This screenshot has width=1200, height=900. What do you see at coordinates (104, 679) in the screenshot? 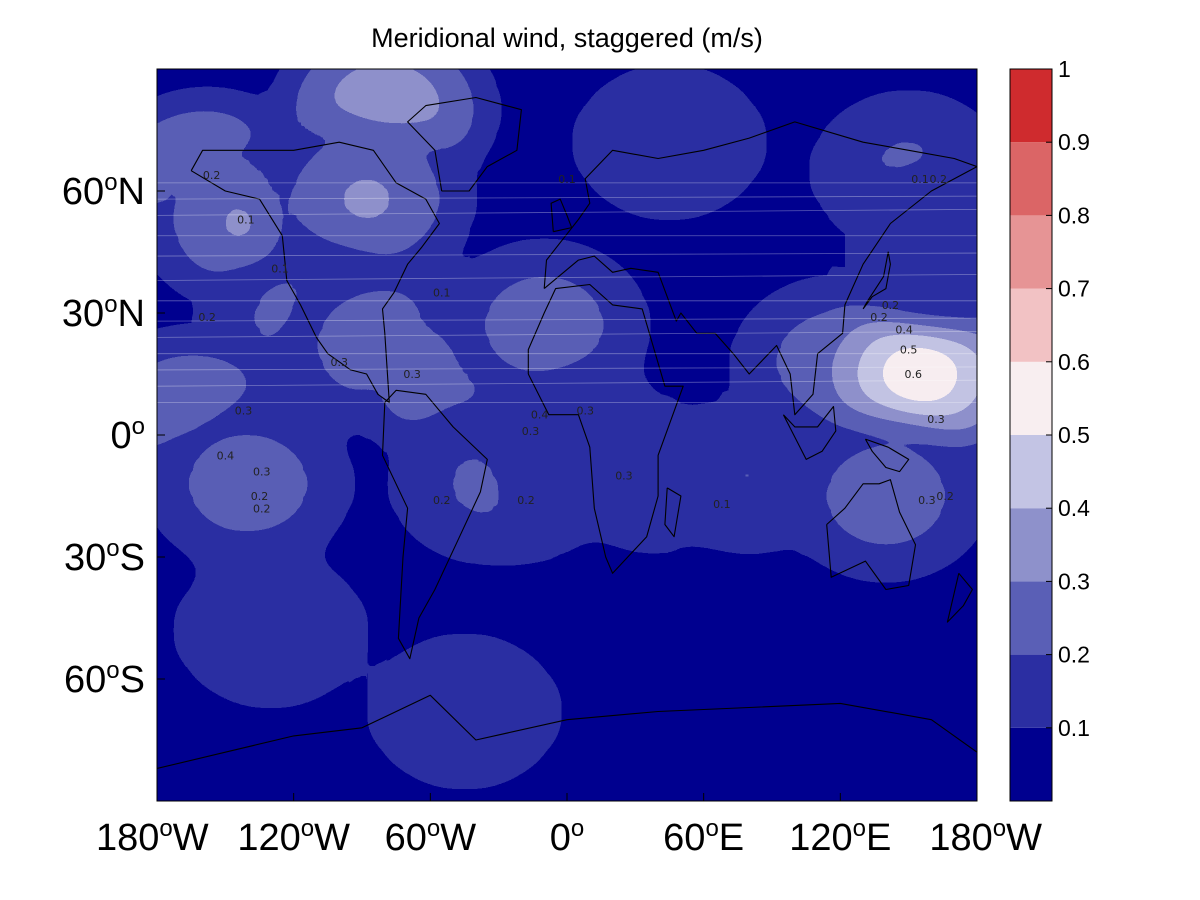
I see `y-tick-label: 60oS` at bounding box center [104, 679].